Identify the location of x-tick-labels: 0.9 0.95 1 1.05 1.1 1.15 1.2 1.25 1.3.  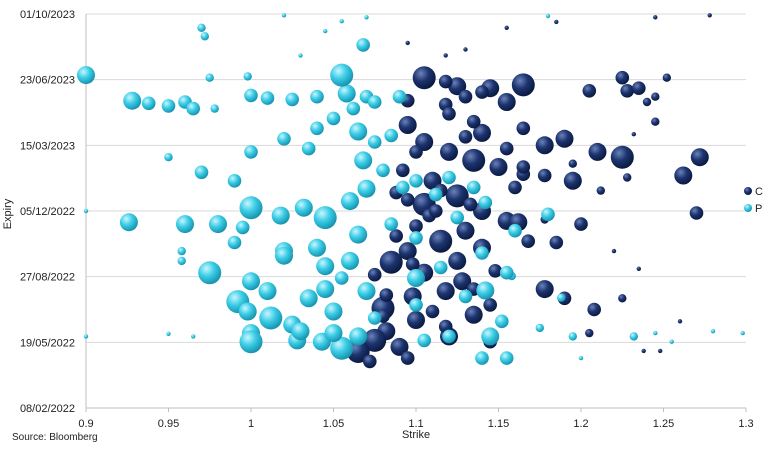
(415, 424).